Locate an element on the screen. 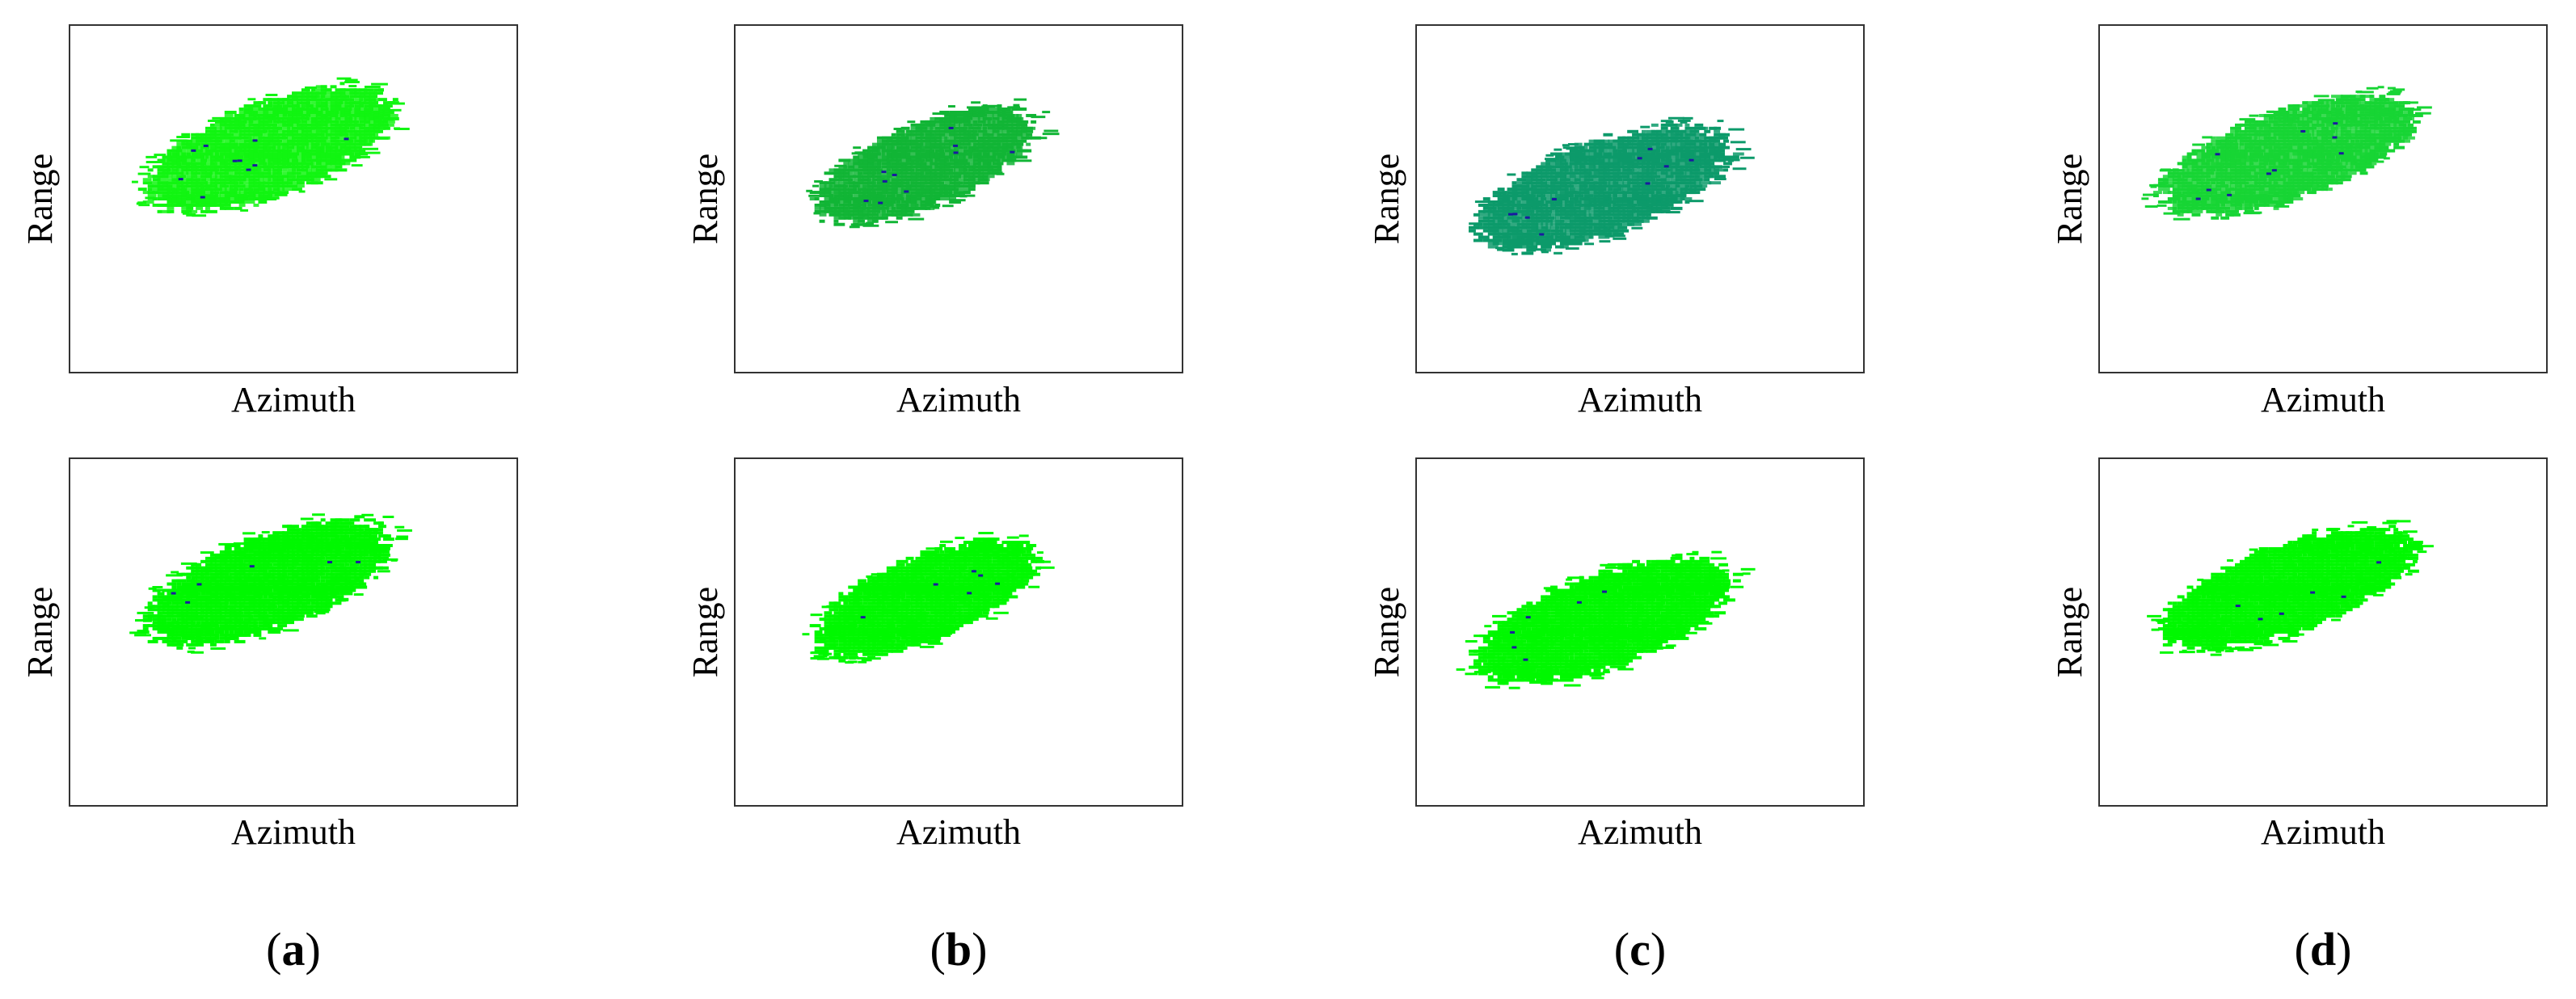 The height and width of the screenshot is (999, 2576). xlabel-b-bottom: Azimuth is located at coordinates (959, 832).